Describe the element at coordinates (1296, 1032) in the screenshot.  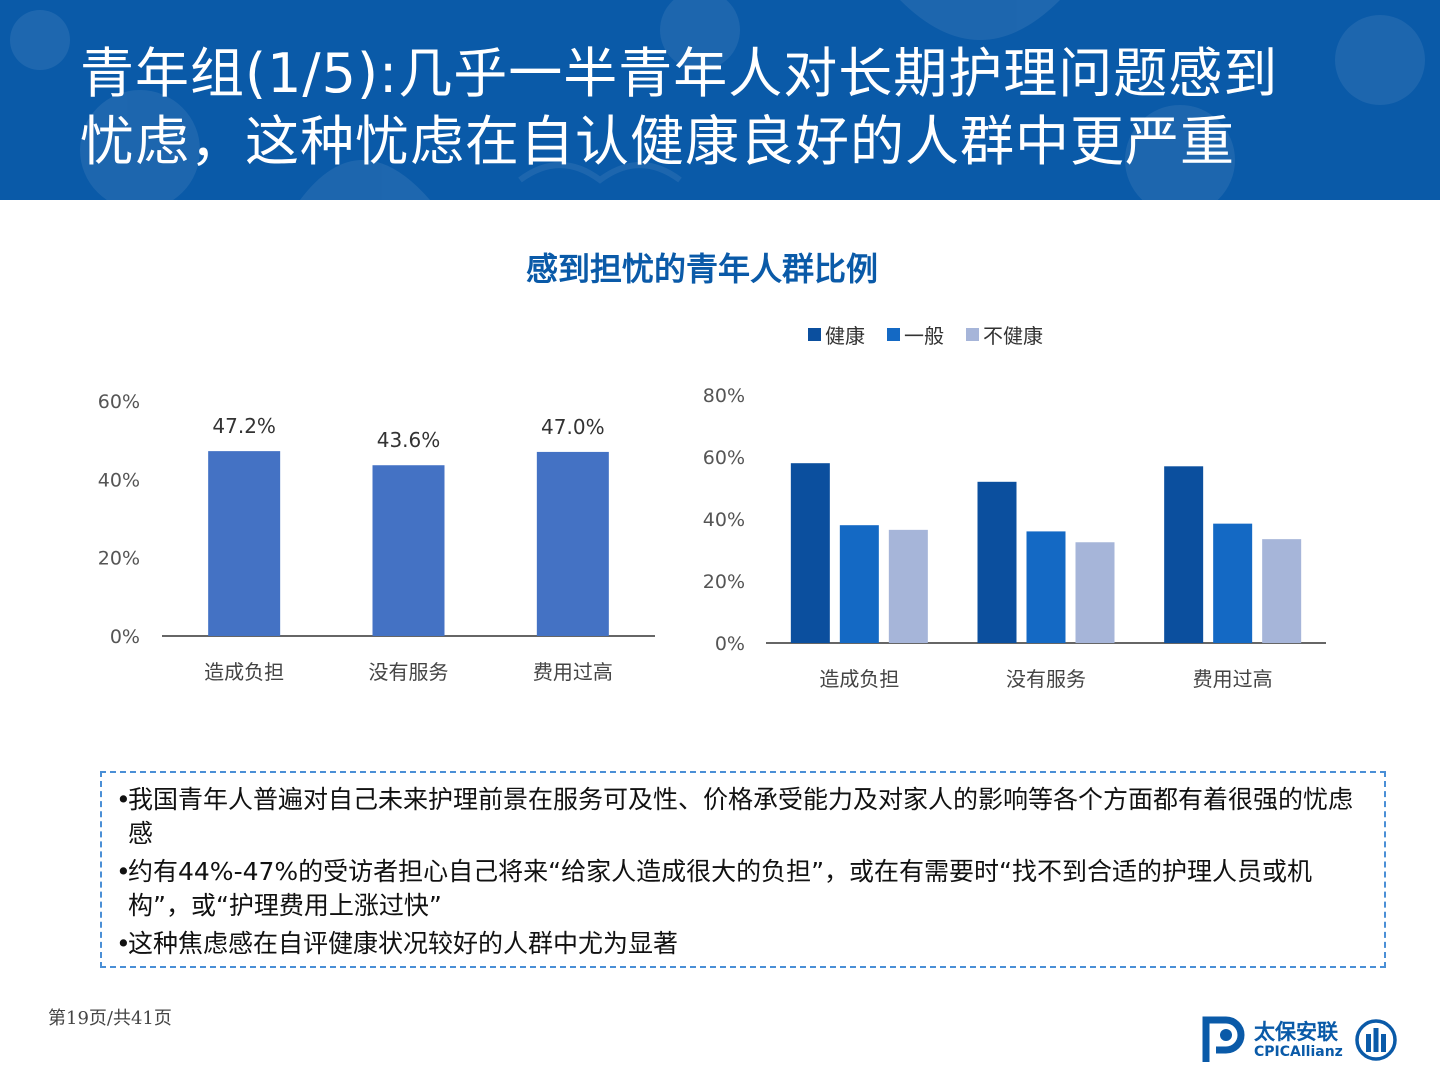
I see `logo-text-cn: 太保安联` at that location.